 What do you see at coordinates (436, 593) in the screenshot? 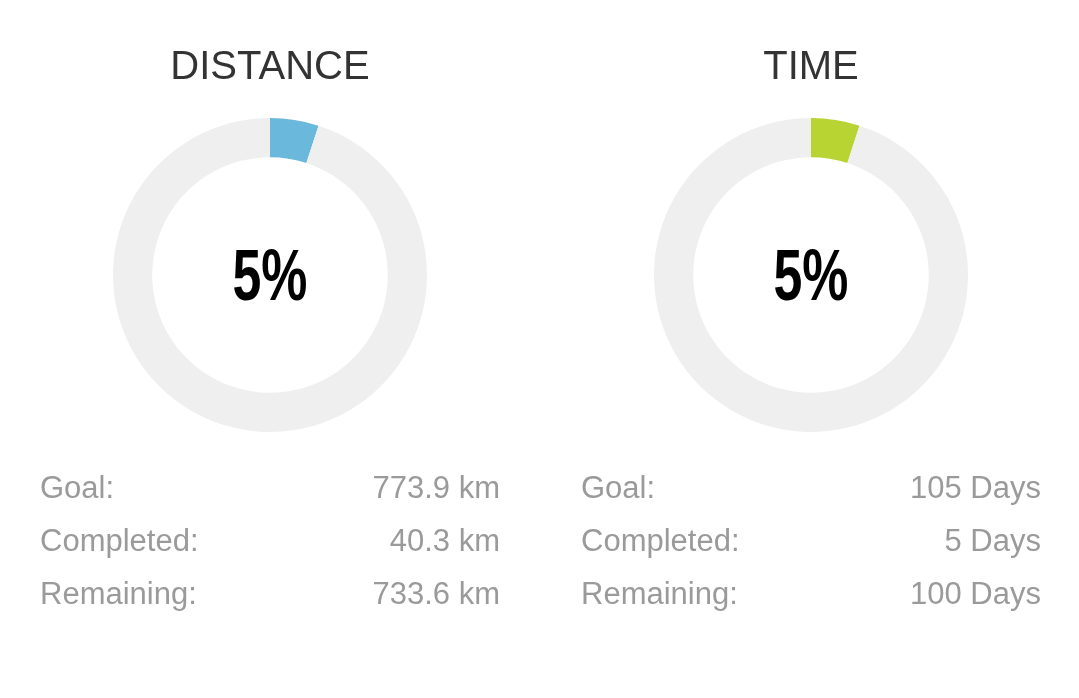
I see `text: 733.6 km` at bounding box center [436, 593].